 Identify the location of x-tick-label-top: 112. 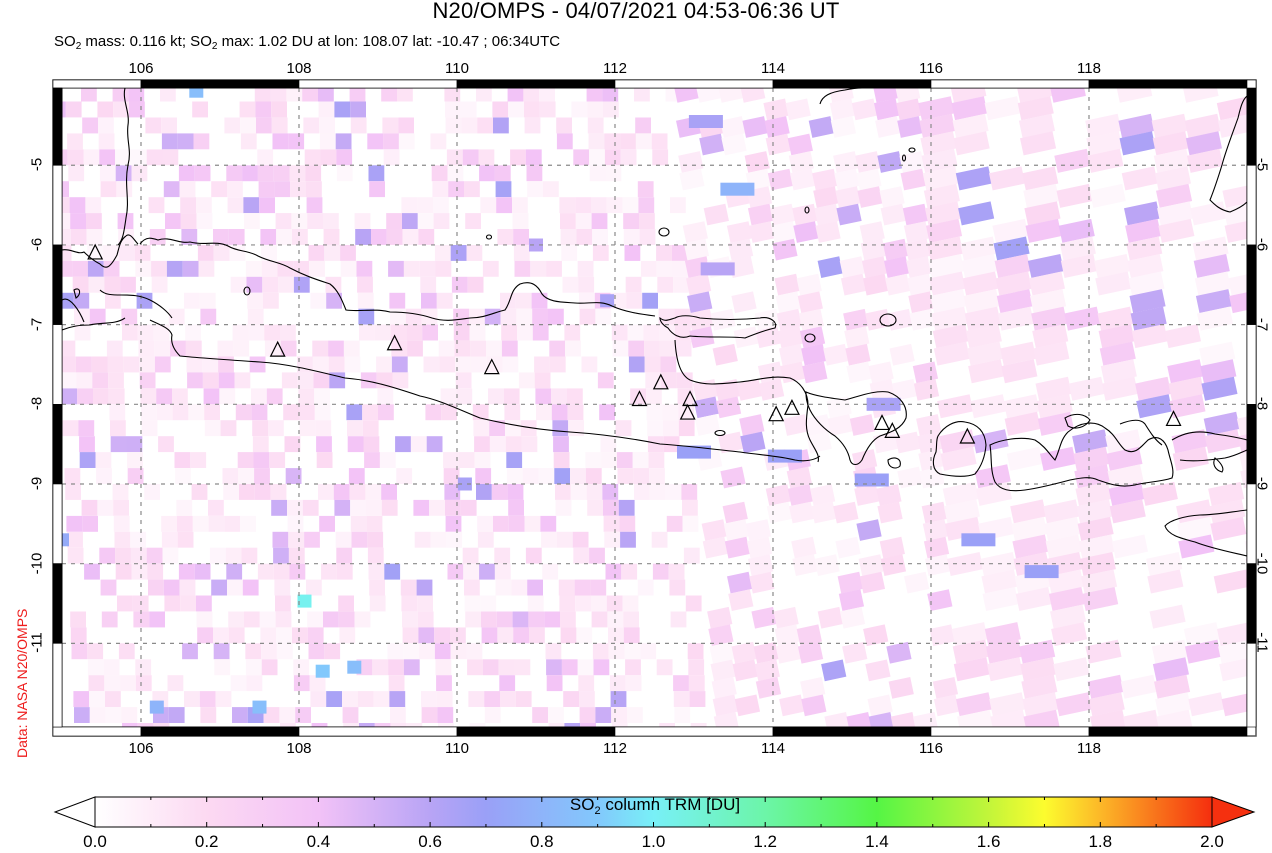
(615, 68).